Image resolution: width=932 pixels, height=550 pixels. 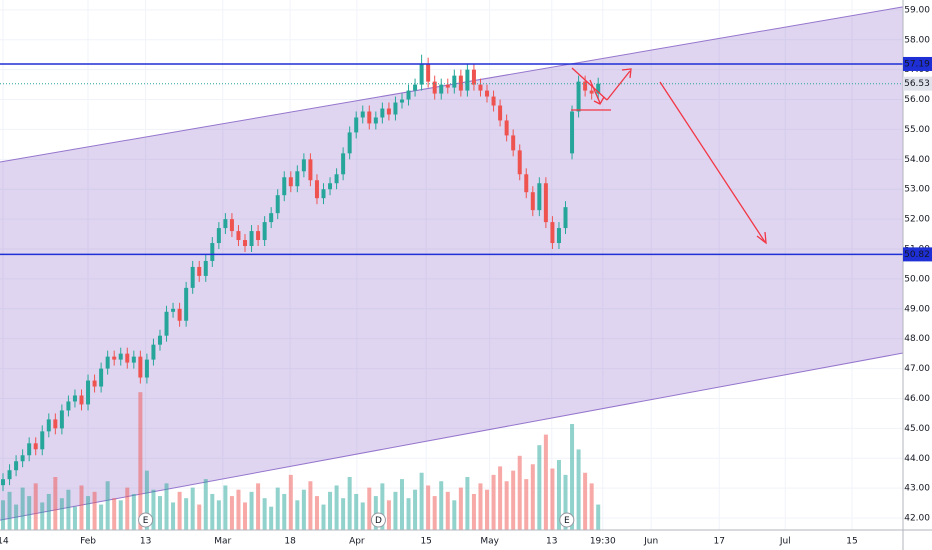 I want to click on x-tick-label: 18, so click(x=290, y=542).